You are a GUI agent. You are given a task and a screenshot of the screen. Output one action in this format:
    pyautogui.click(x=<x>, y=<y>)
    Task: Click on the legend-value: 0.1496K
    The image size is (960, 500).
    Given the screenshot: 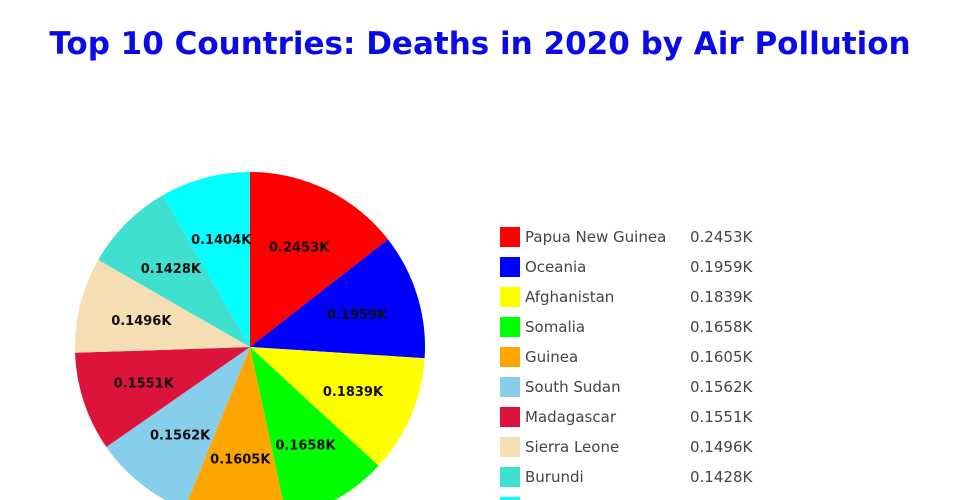 What is the action you would take?
    pyautogui.click(x=721, y=447)
    